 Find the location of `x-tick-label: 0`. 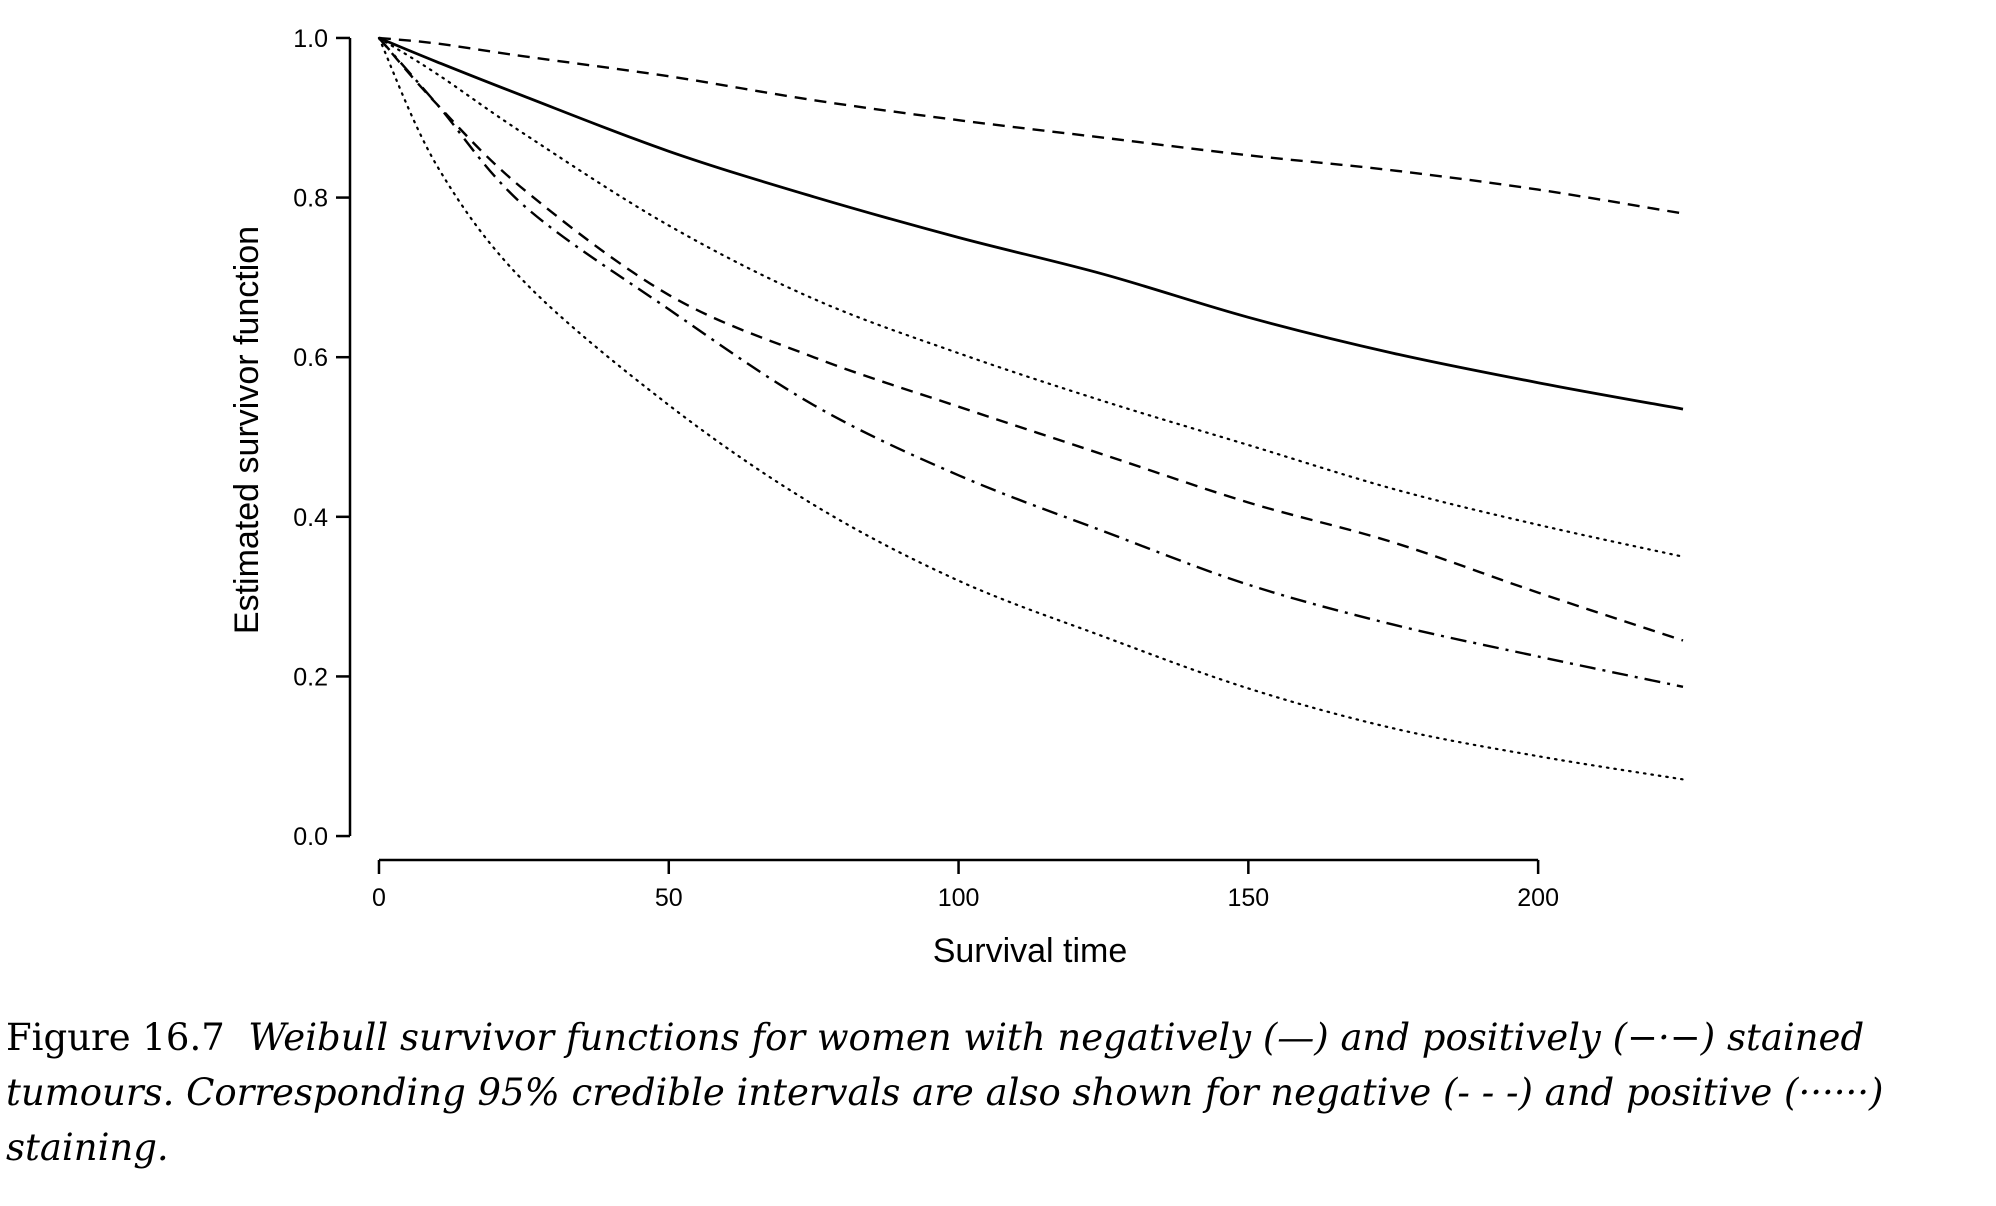

x-tick-label: 0 is located at coordinates (379, 898).